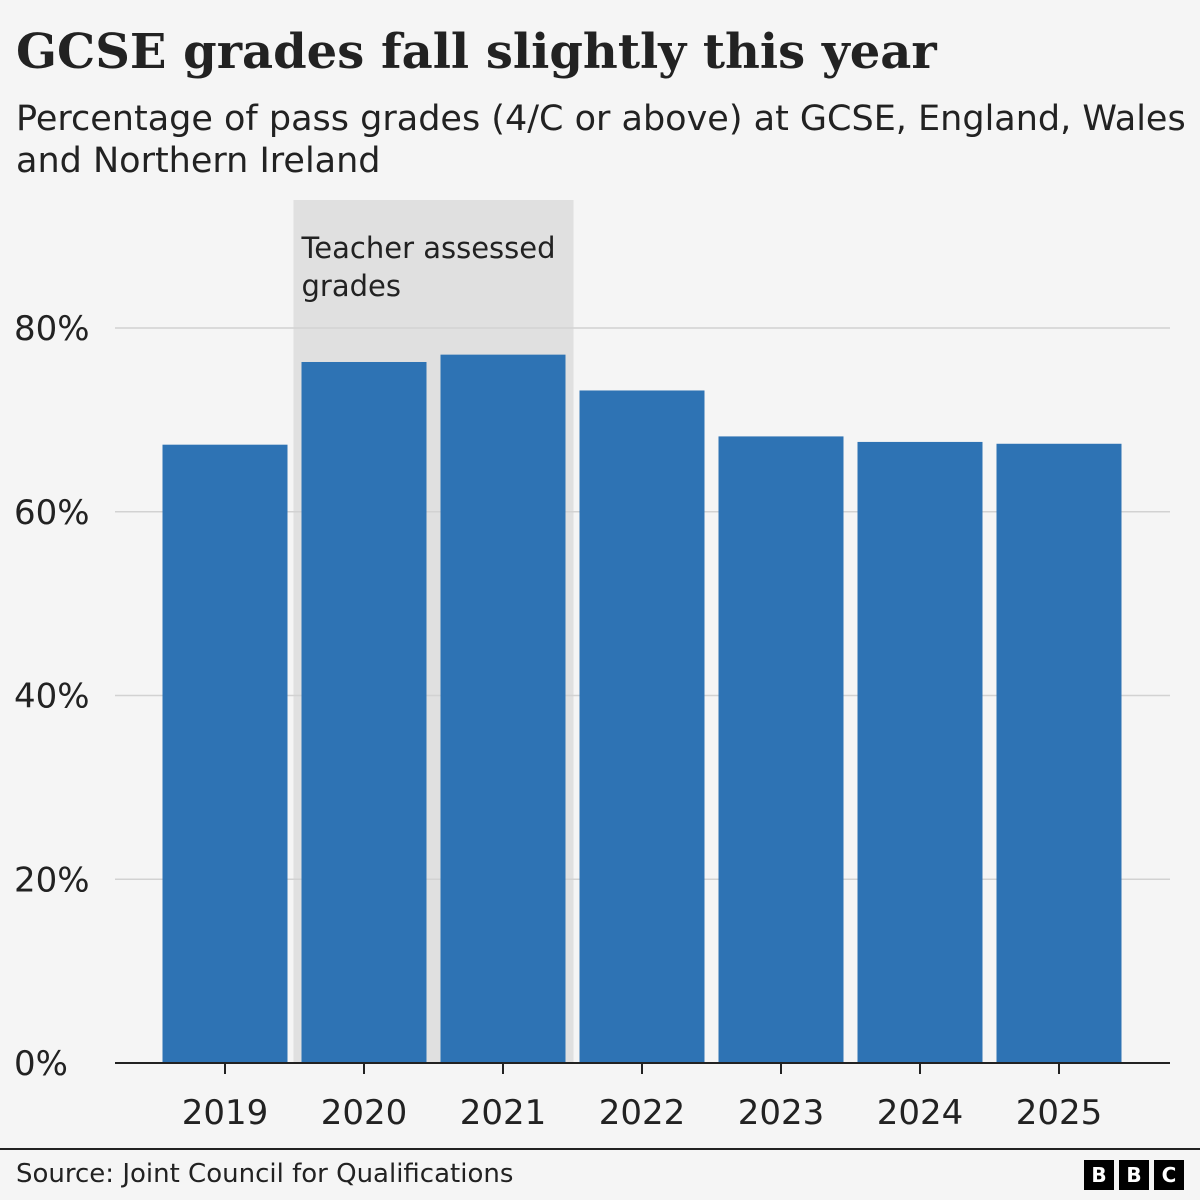  I want to click on chart-title: GCSE grades fall slightly this year, so click(476, 52).